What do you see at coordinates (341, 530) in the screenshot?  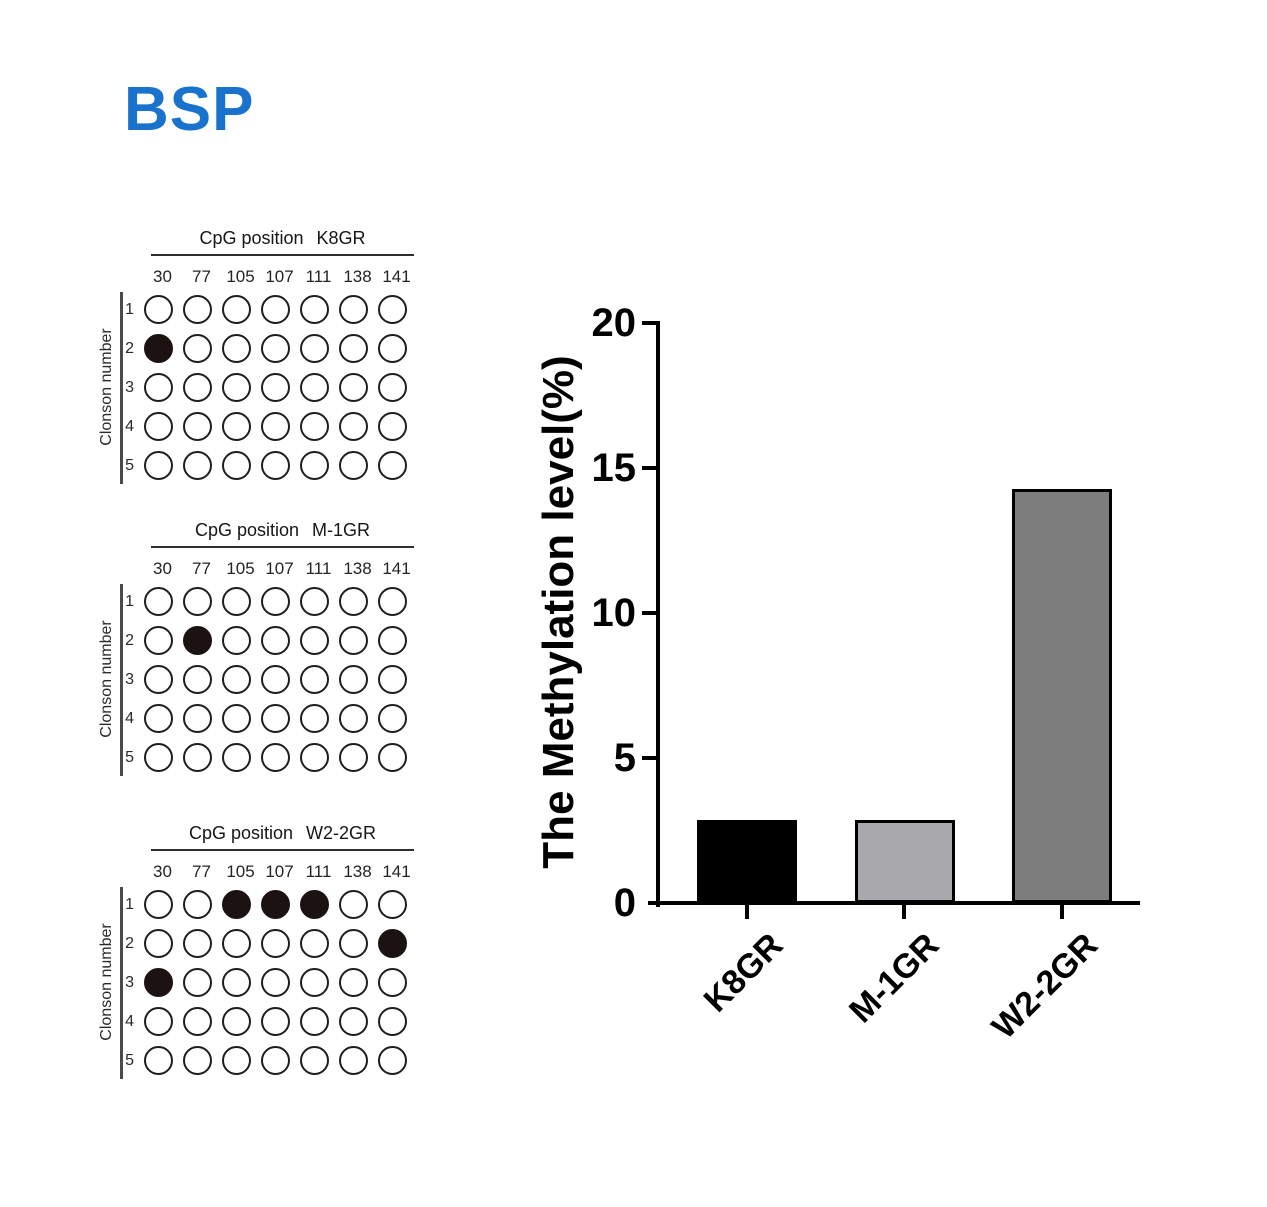 I see `sample-name: M-1GR` at bounding box center [341, 530].